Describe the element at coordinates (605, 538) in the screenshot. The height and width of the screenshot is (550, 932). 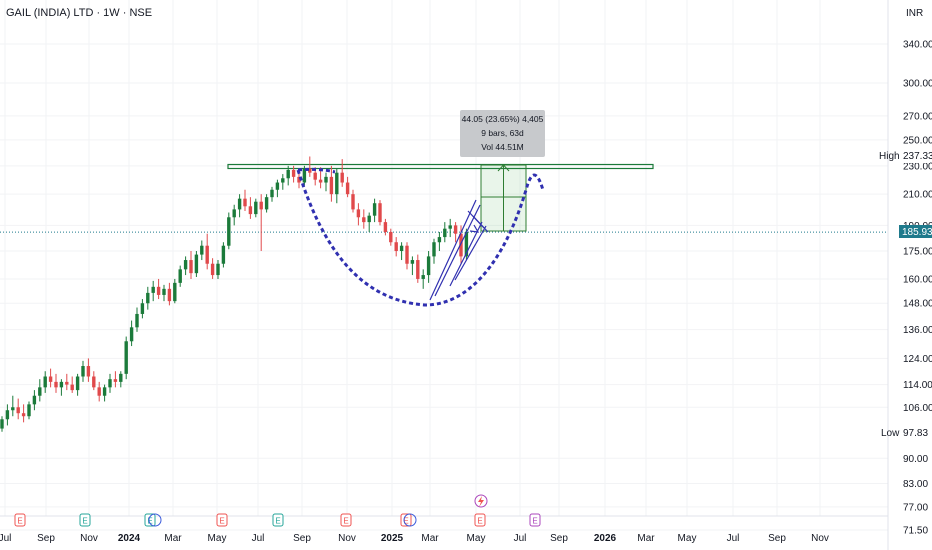
I see `time-tick: 2026` at that location.